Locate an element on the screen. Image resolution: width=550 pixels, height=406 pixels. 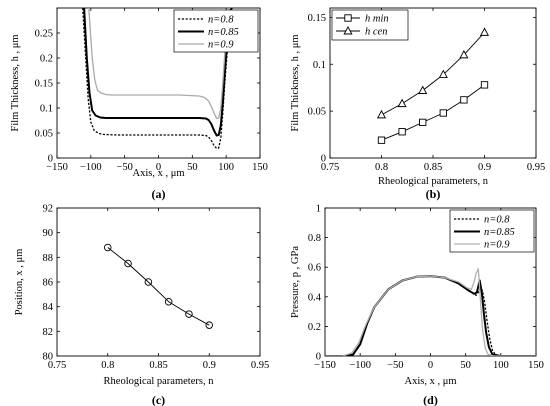
plot-frame-c is located at coordinates (158, 282).